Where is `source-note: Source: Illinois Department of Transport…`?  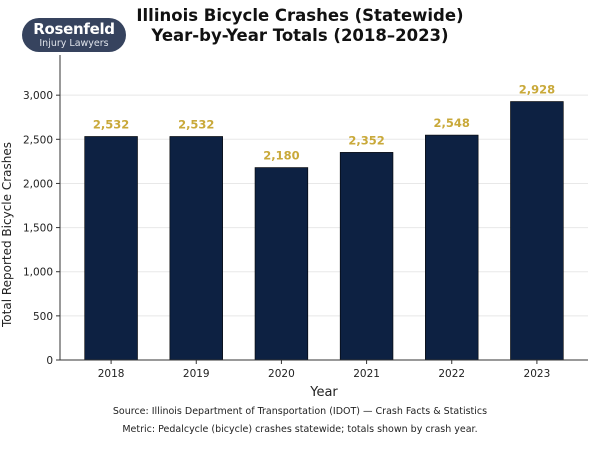 source-note: Source: Illinois Department of Transport… is located at coordinates (300, 411).